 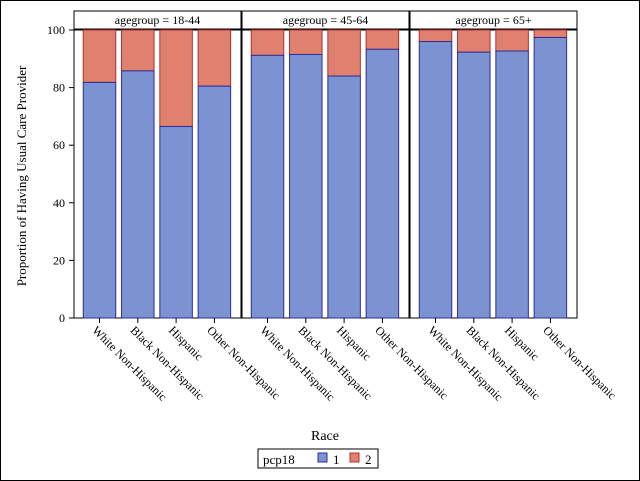 I want to click on y-tick-label: 60, so click(x=59, y=145).